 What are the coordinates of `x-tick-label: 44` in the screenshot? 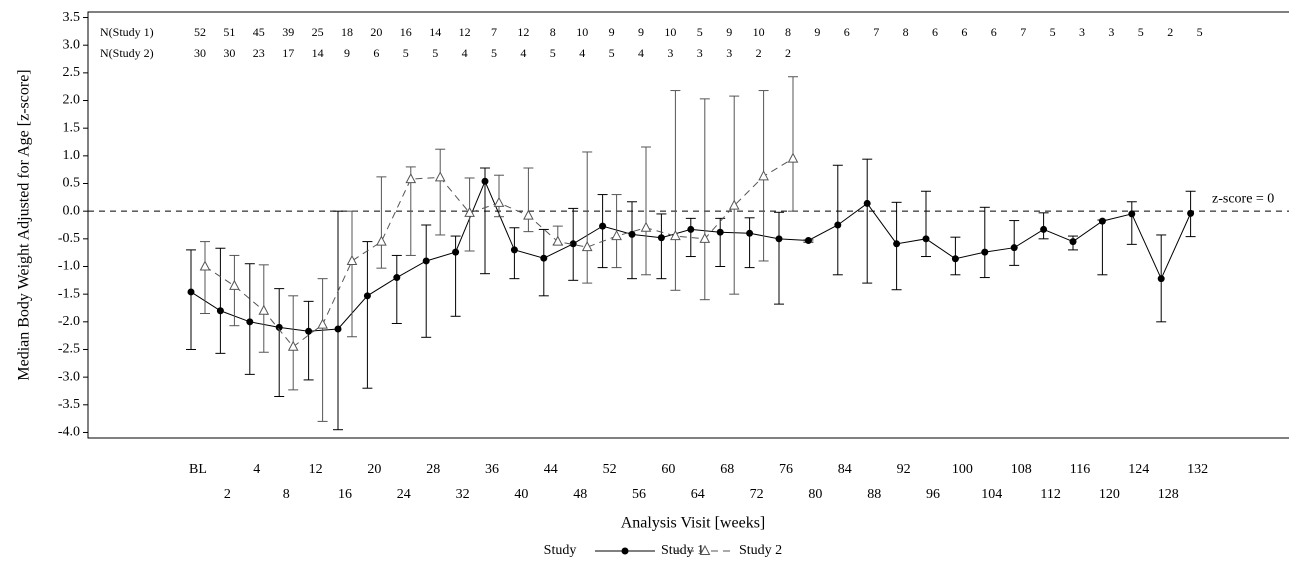 It's located at (551, 469).